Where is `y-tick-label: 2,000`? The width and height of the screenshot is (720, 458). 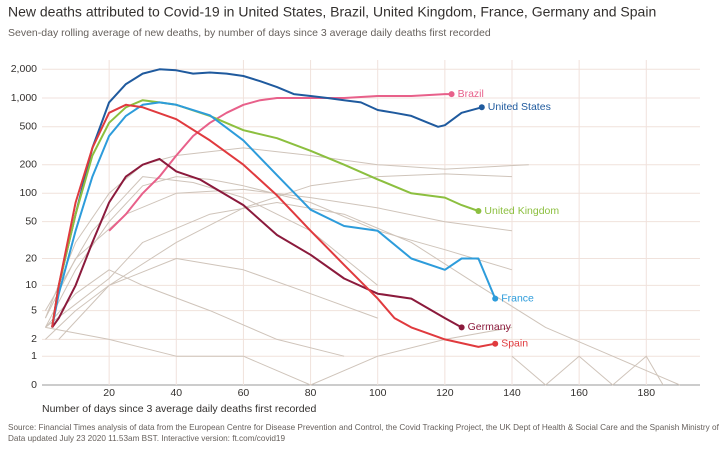 y-tick-label: 2,000 is located at coordinates (24, 69).